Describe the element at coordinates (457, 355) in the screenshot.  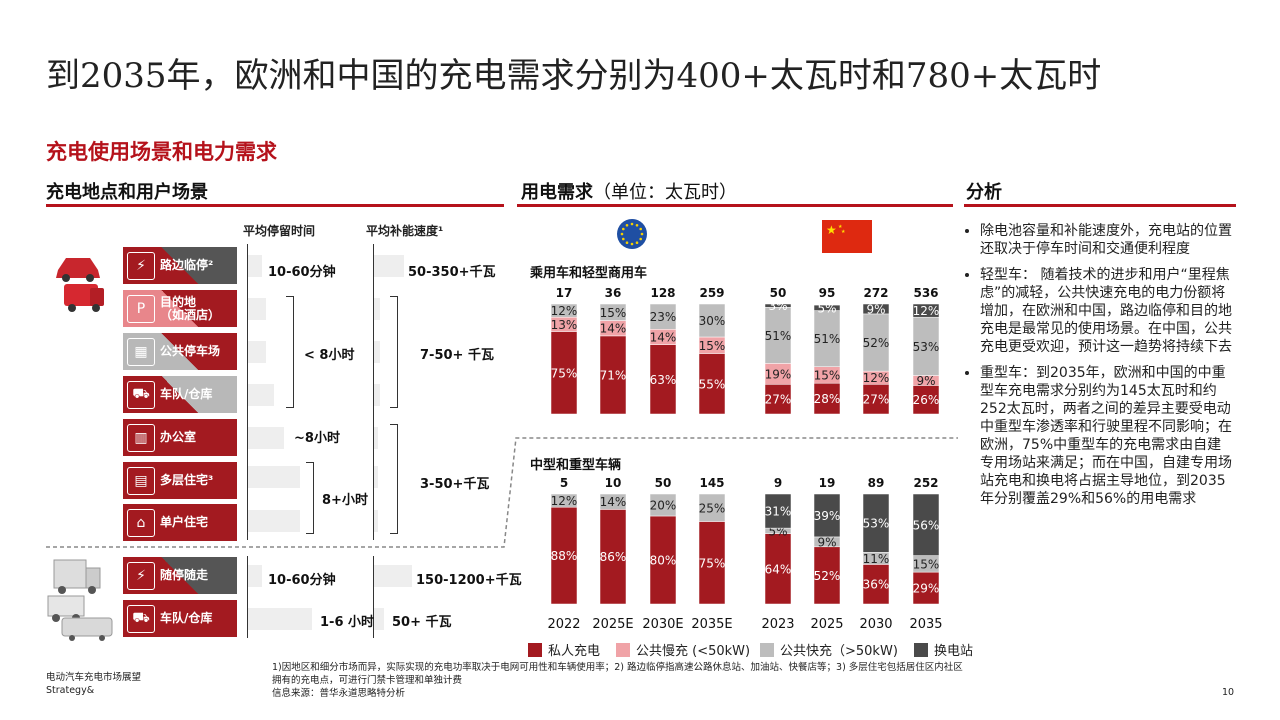
I see `speed-group1: 7-50+ 千瓦` at that location.